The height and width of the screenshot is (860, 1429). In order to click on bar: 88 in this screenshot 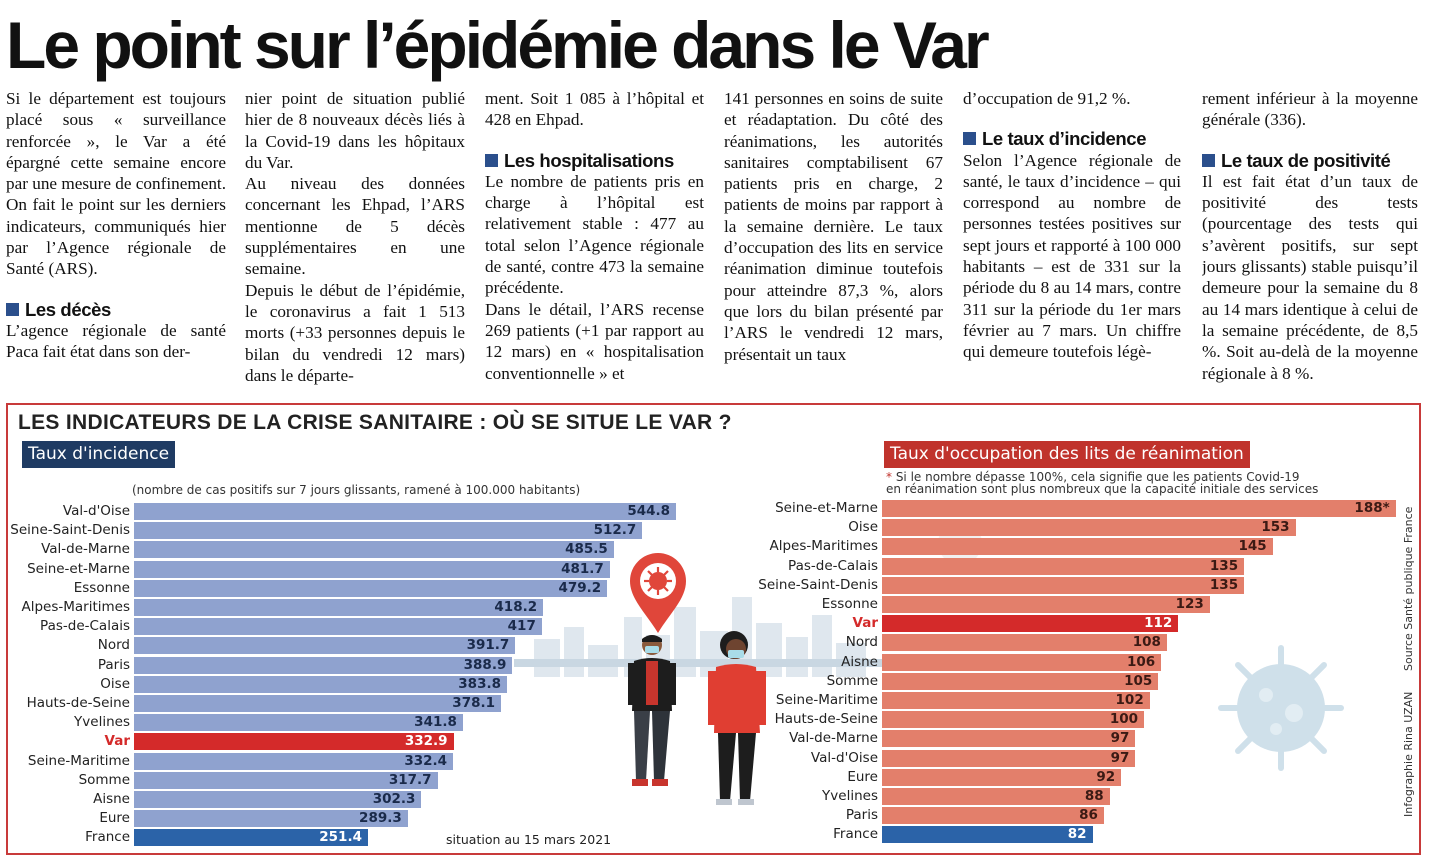, I will do `click(996, 796)`.